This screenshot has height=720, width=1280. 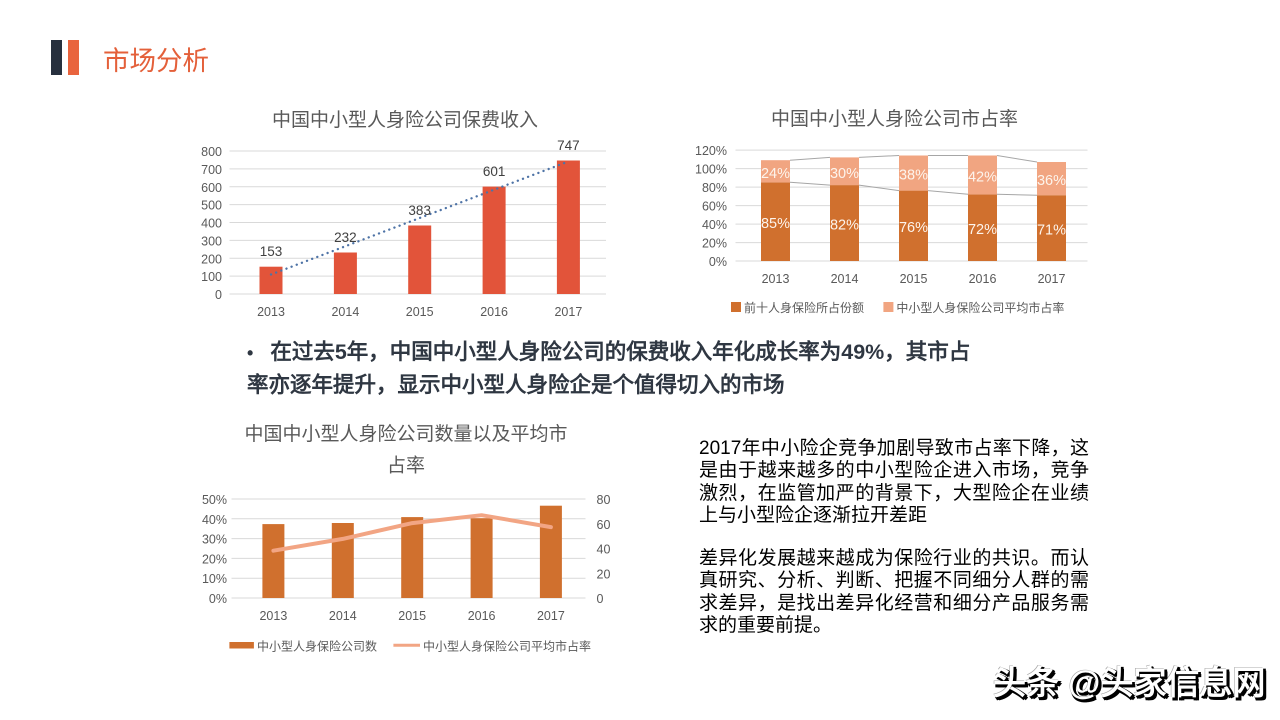 I want to click on svg-text: 80, so click(x=604, y=500).